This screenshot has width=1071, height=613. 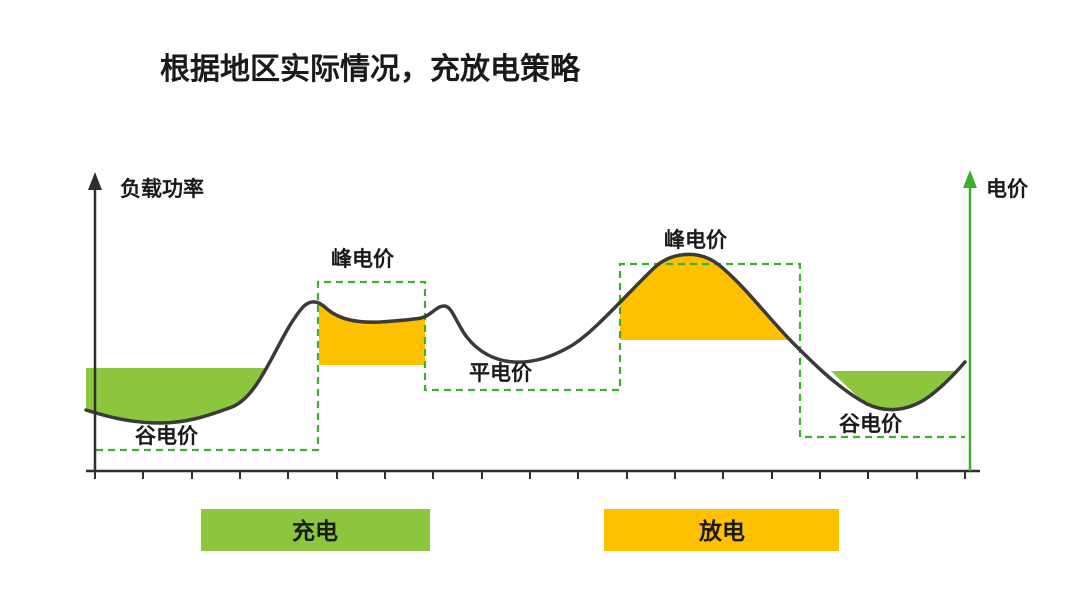 I want to click on left-axis-label: 负载功率, so click(x=162, y=189).